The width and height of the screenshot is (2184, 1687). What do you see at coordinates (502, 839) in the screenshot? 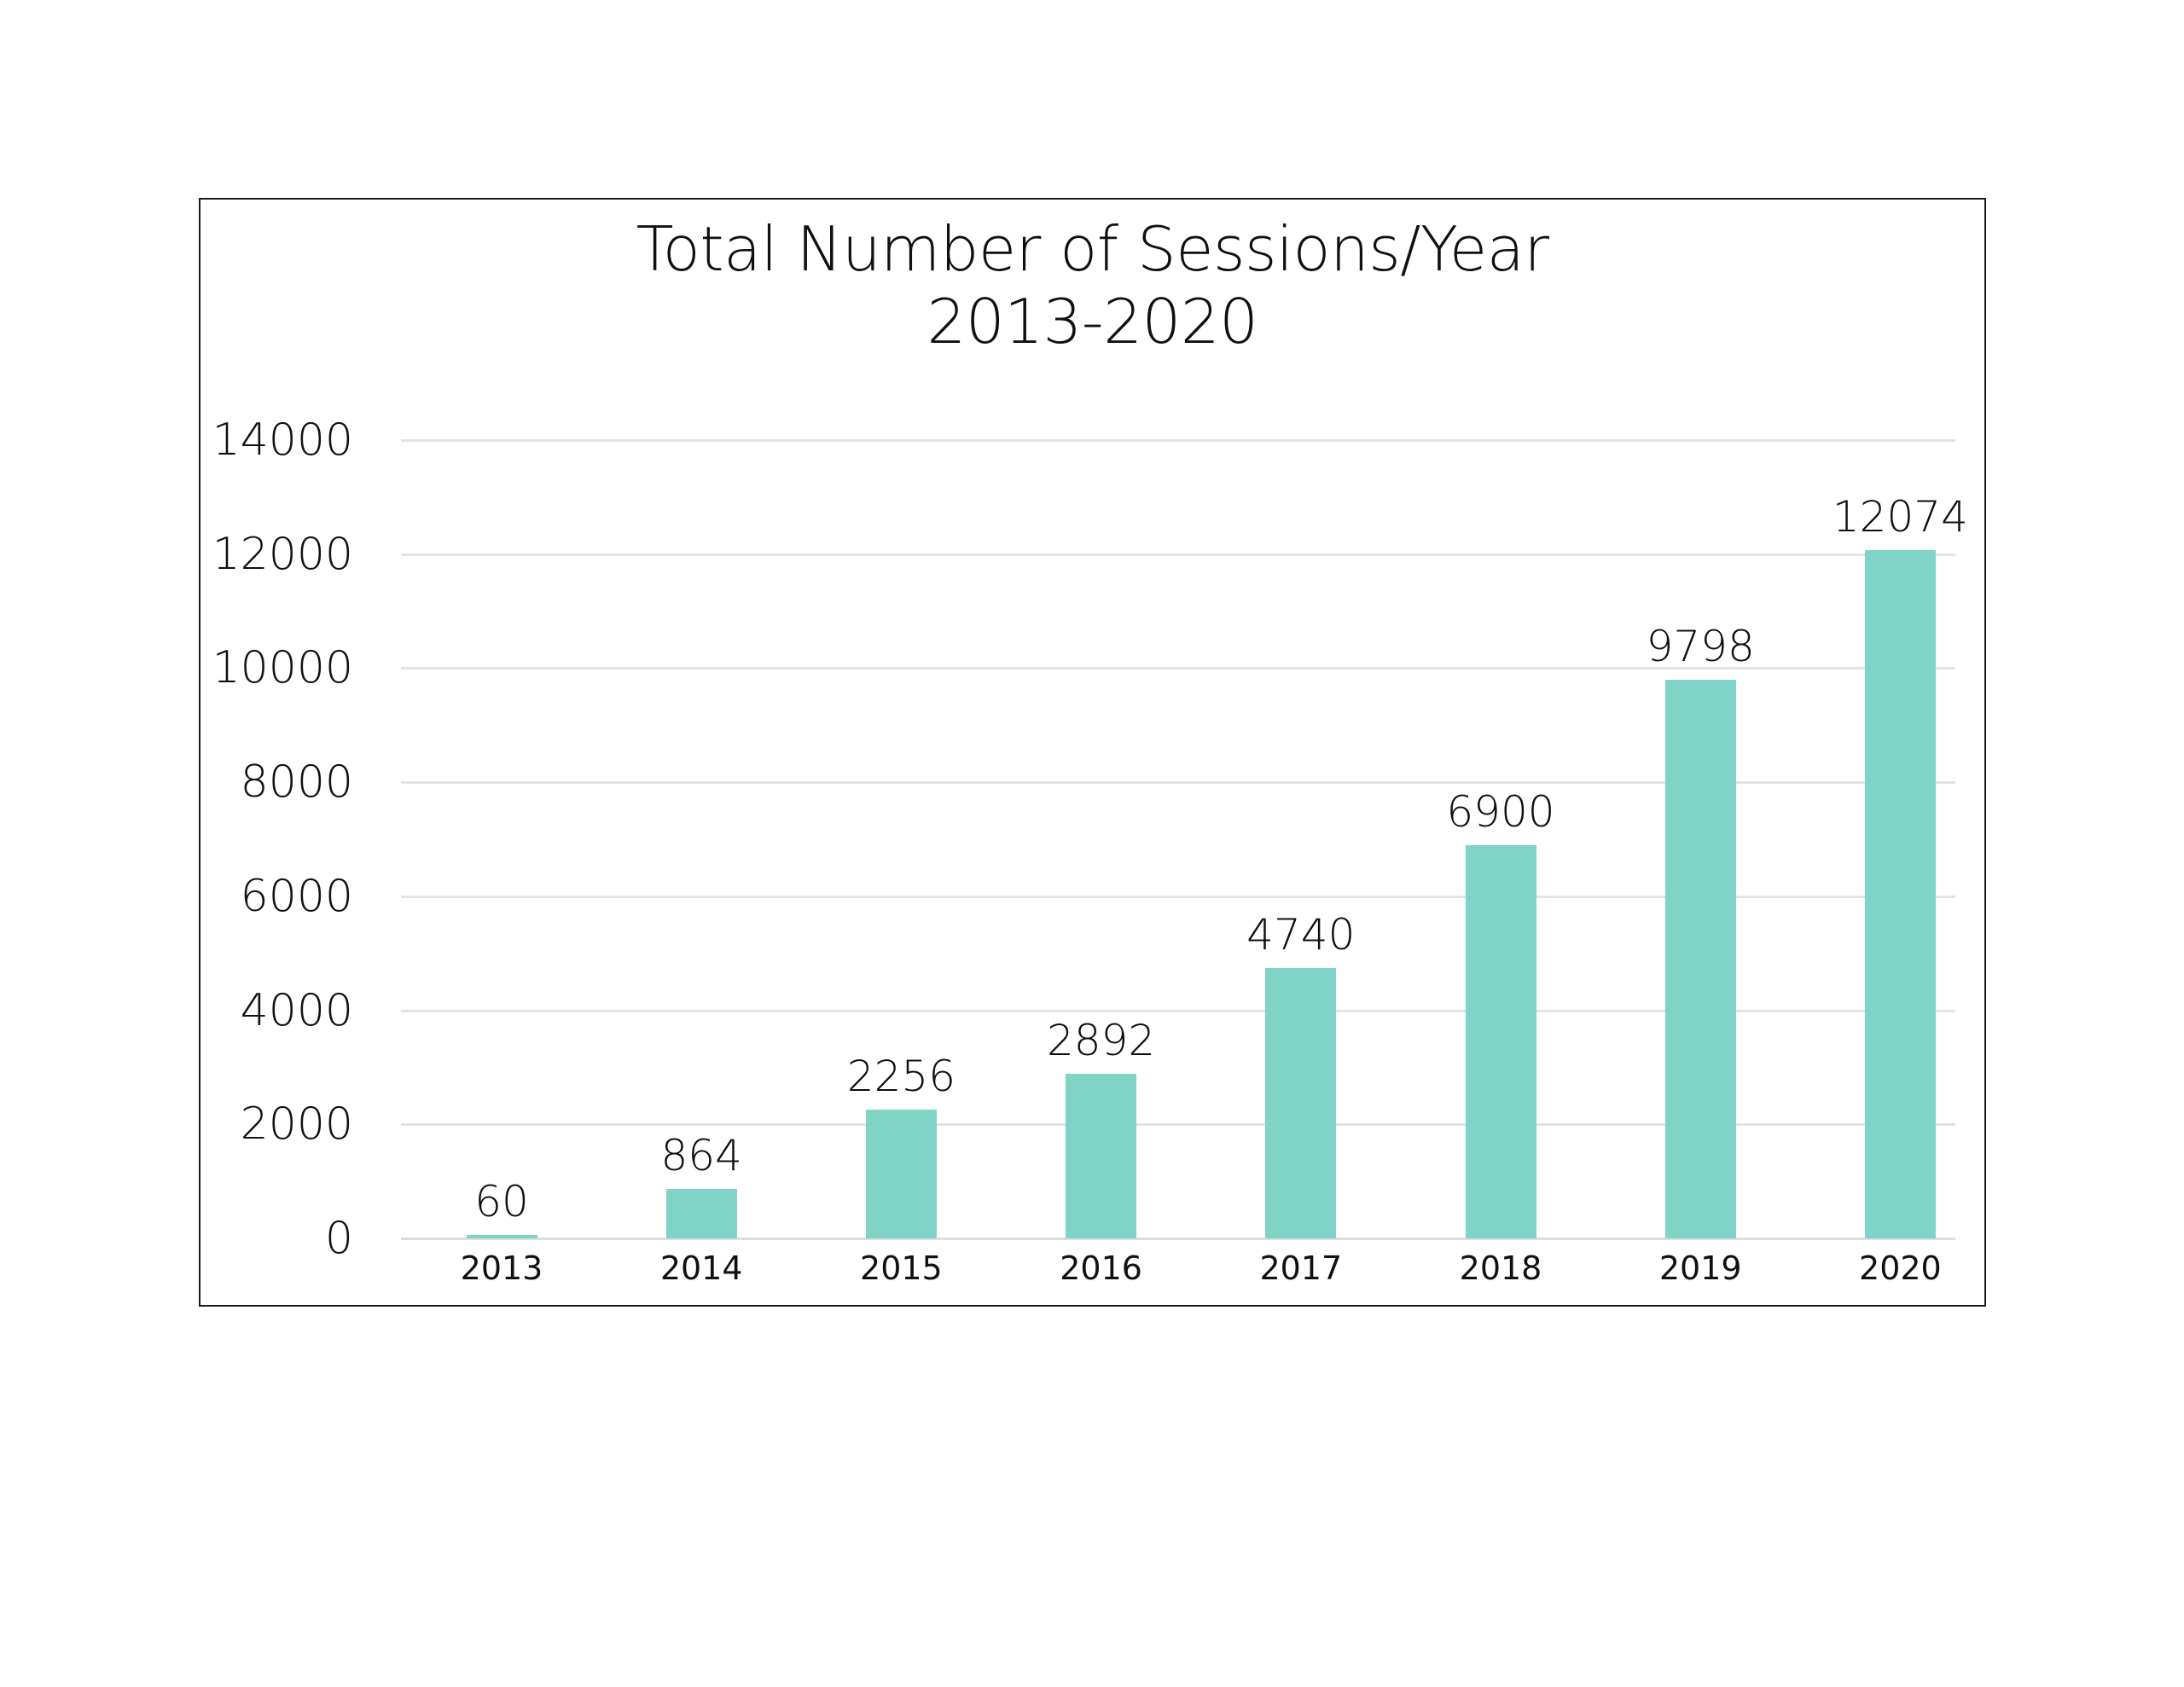
I see `bar-slot: 60` at bounding box center [502, 839].